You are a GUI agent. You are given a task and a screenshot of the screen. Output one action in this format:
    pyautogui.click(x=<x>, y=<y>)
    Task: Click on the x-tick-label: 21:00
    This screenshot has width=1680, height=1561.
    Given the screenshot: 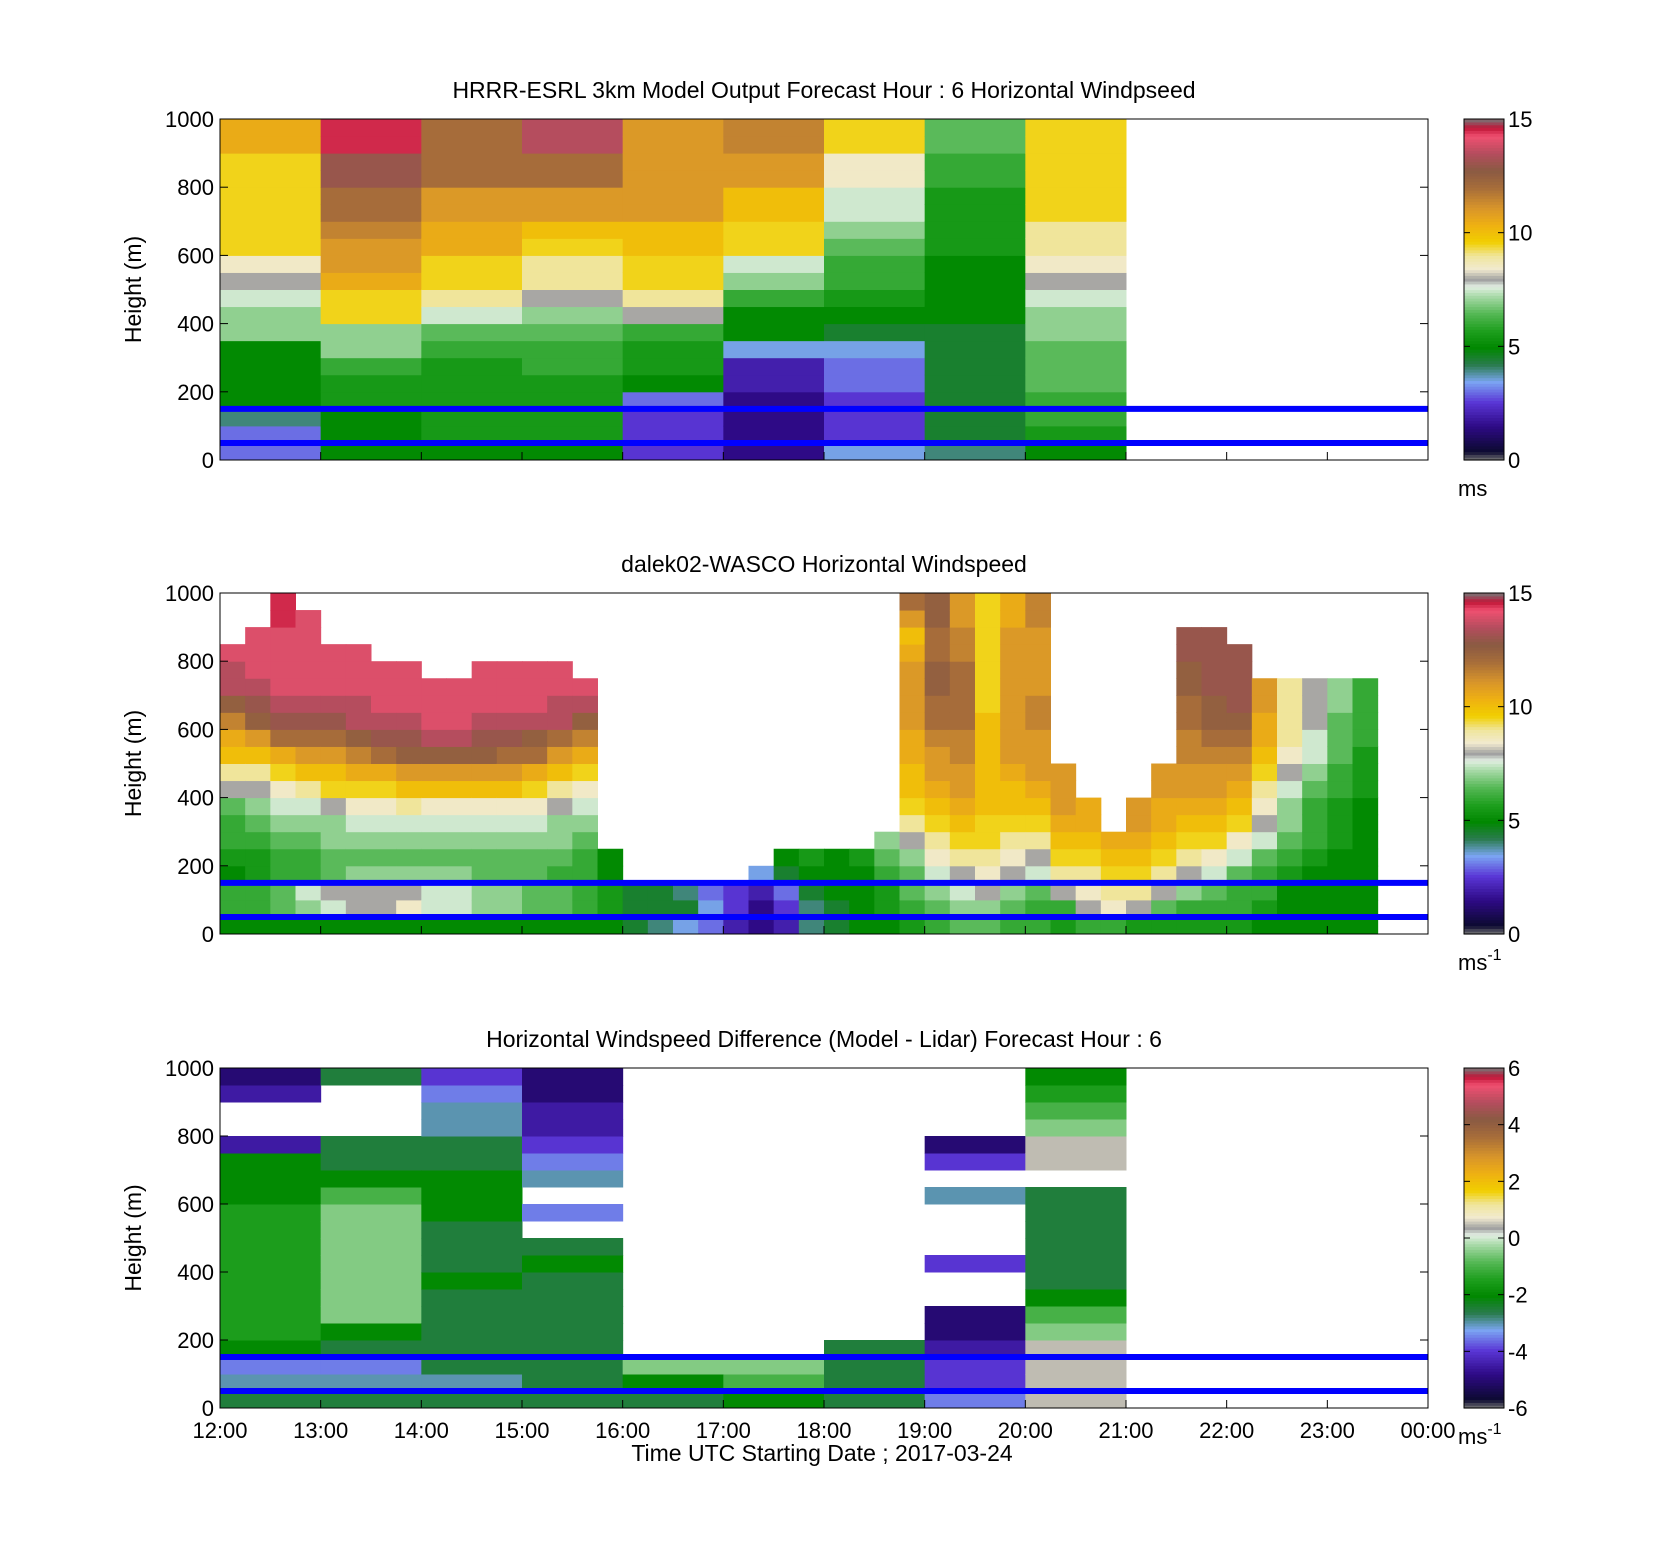 What is the action you would take?
    pyautogui.click(x=1125, y=1430)
    